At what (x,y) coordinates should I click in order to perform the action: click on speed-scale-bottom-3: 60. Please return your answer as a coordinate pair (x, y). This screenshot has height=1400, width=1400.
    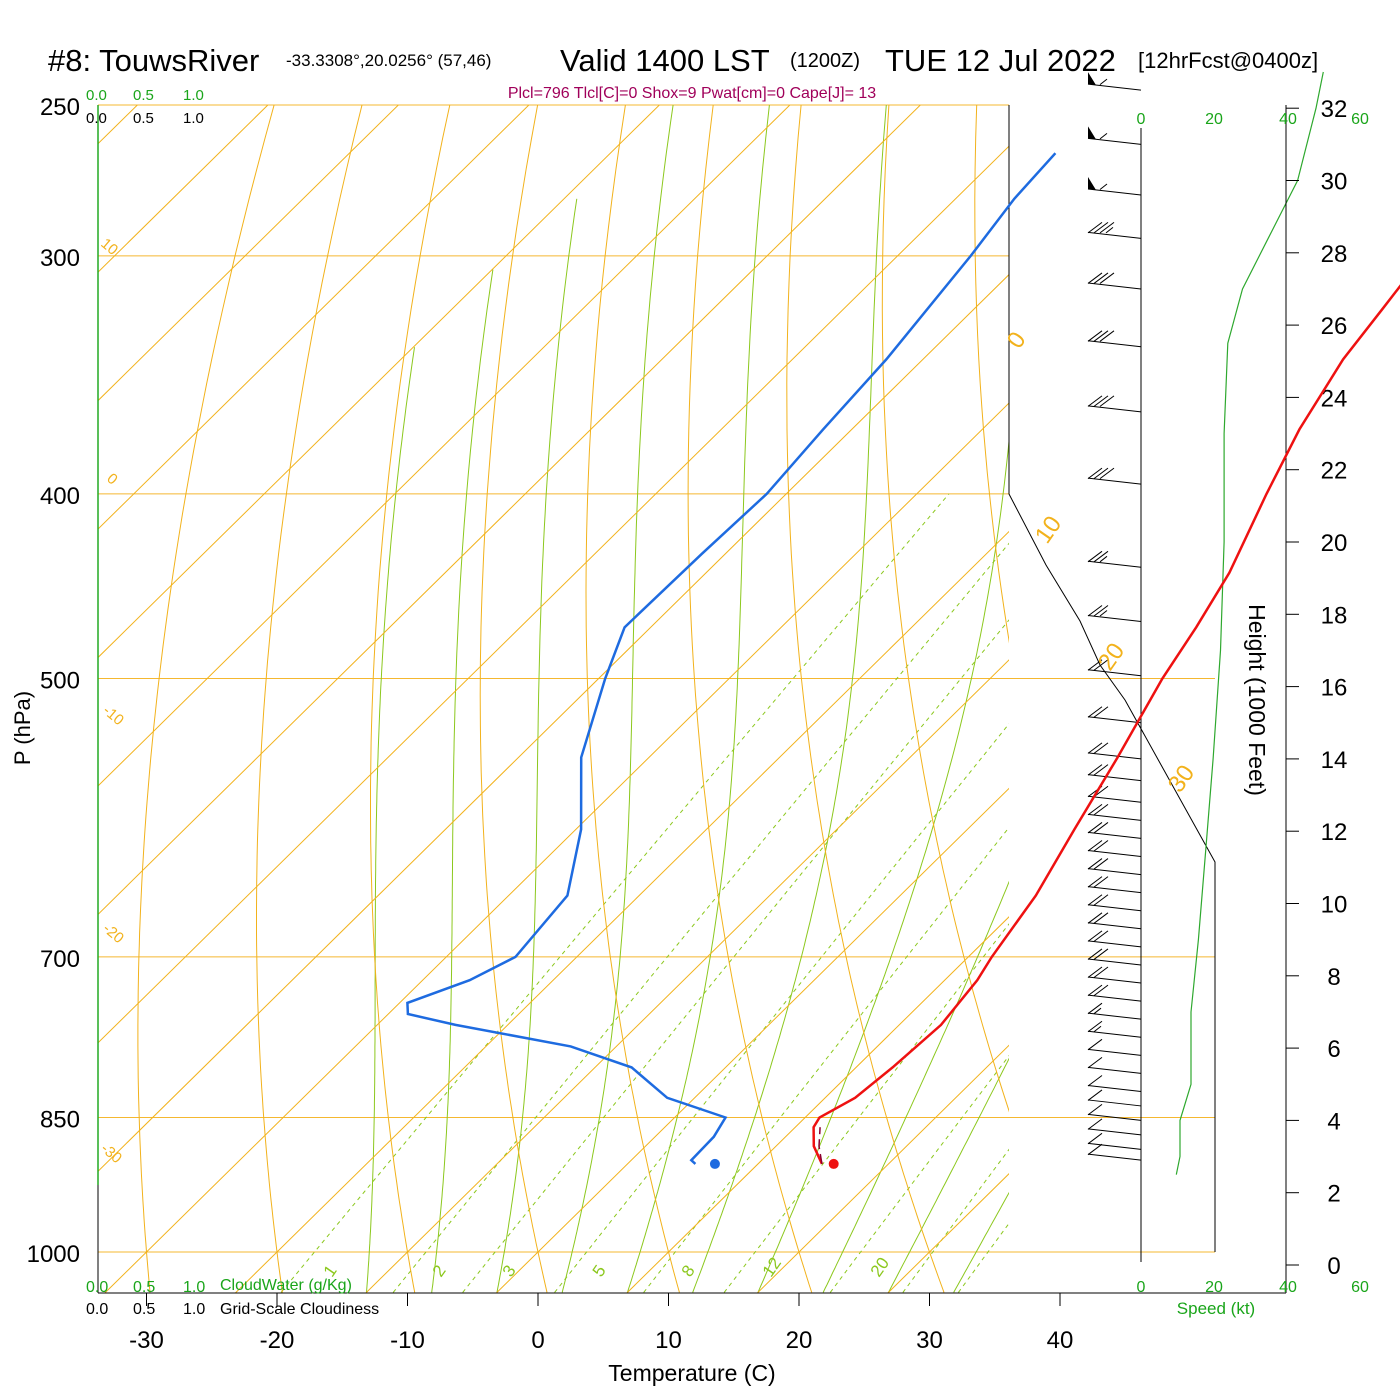
    Looking at the image, I should click on (1360, 1287).